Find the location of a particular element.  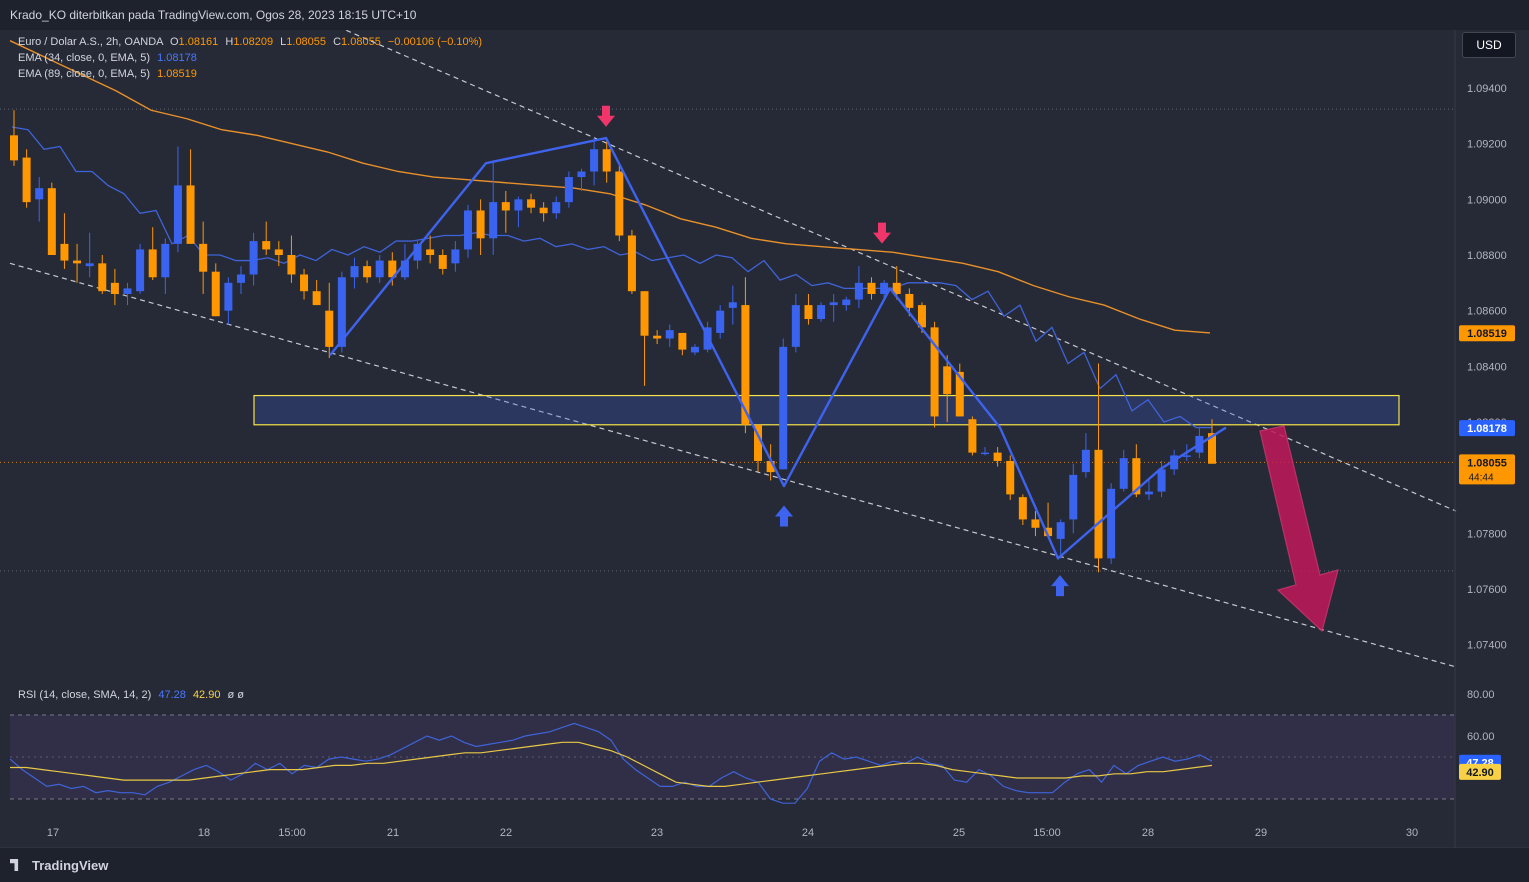

rsi-ma-line is located at coordinates (611, 764).